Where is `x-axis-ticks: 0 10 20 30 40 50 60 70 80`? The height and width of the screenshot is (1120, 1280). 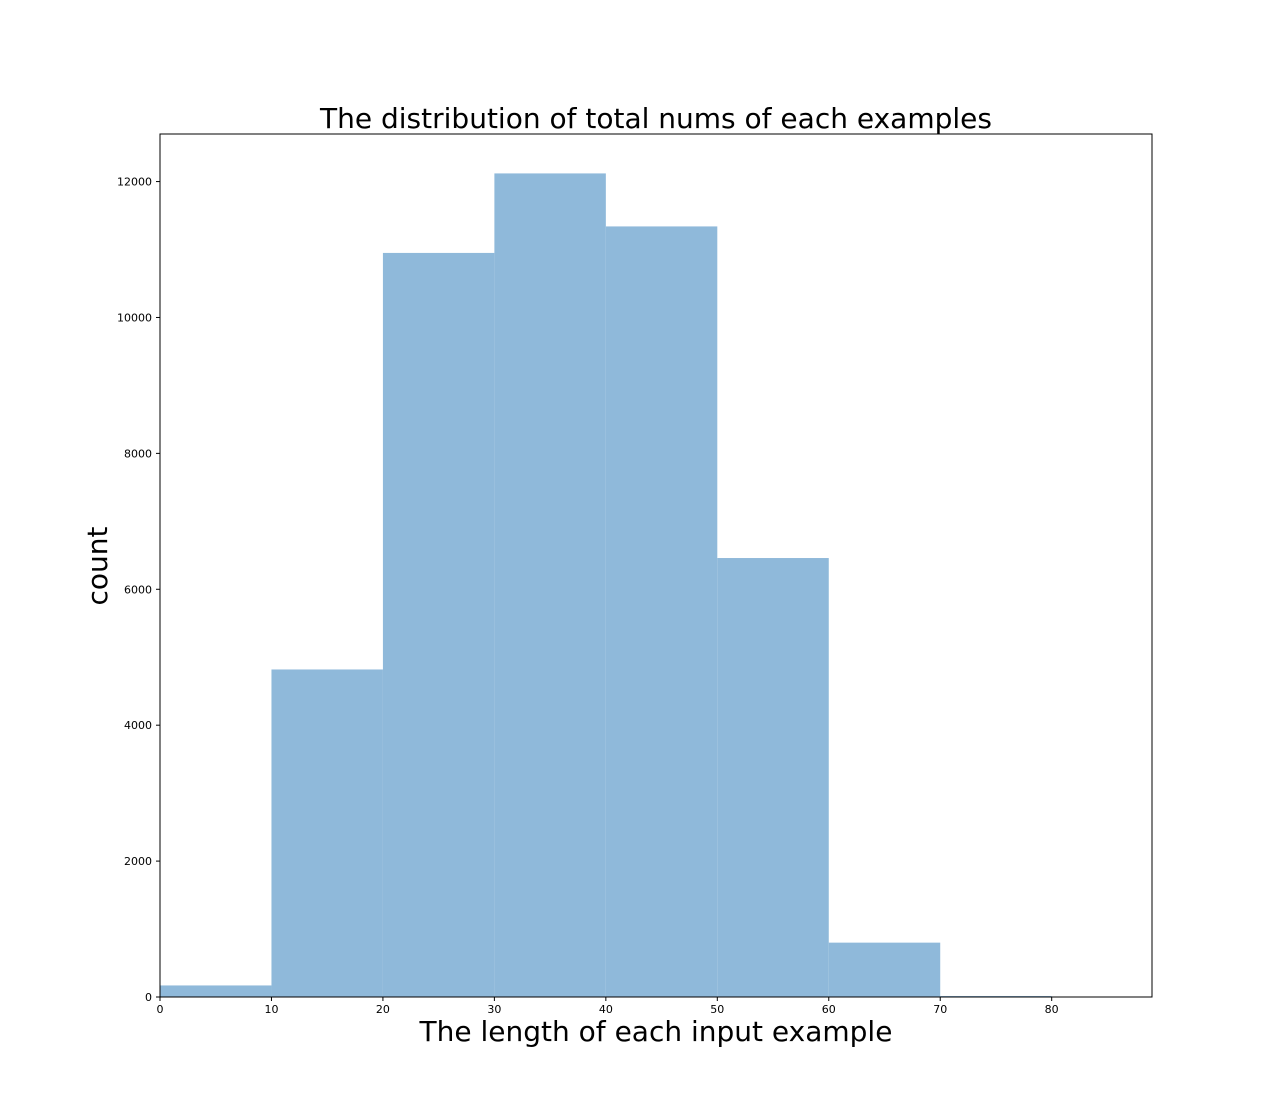
x-axis-ticks: 0 10 20 30 40 50 60 70 80 is located at coordinates (608, 1006).